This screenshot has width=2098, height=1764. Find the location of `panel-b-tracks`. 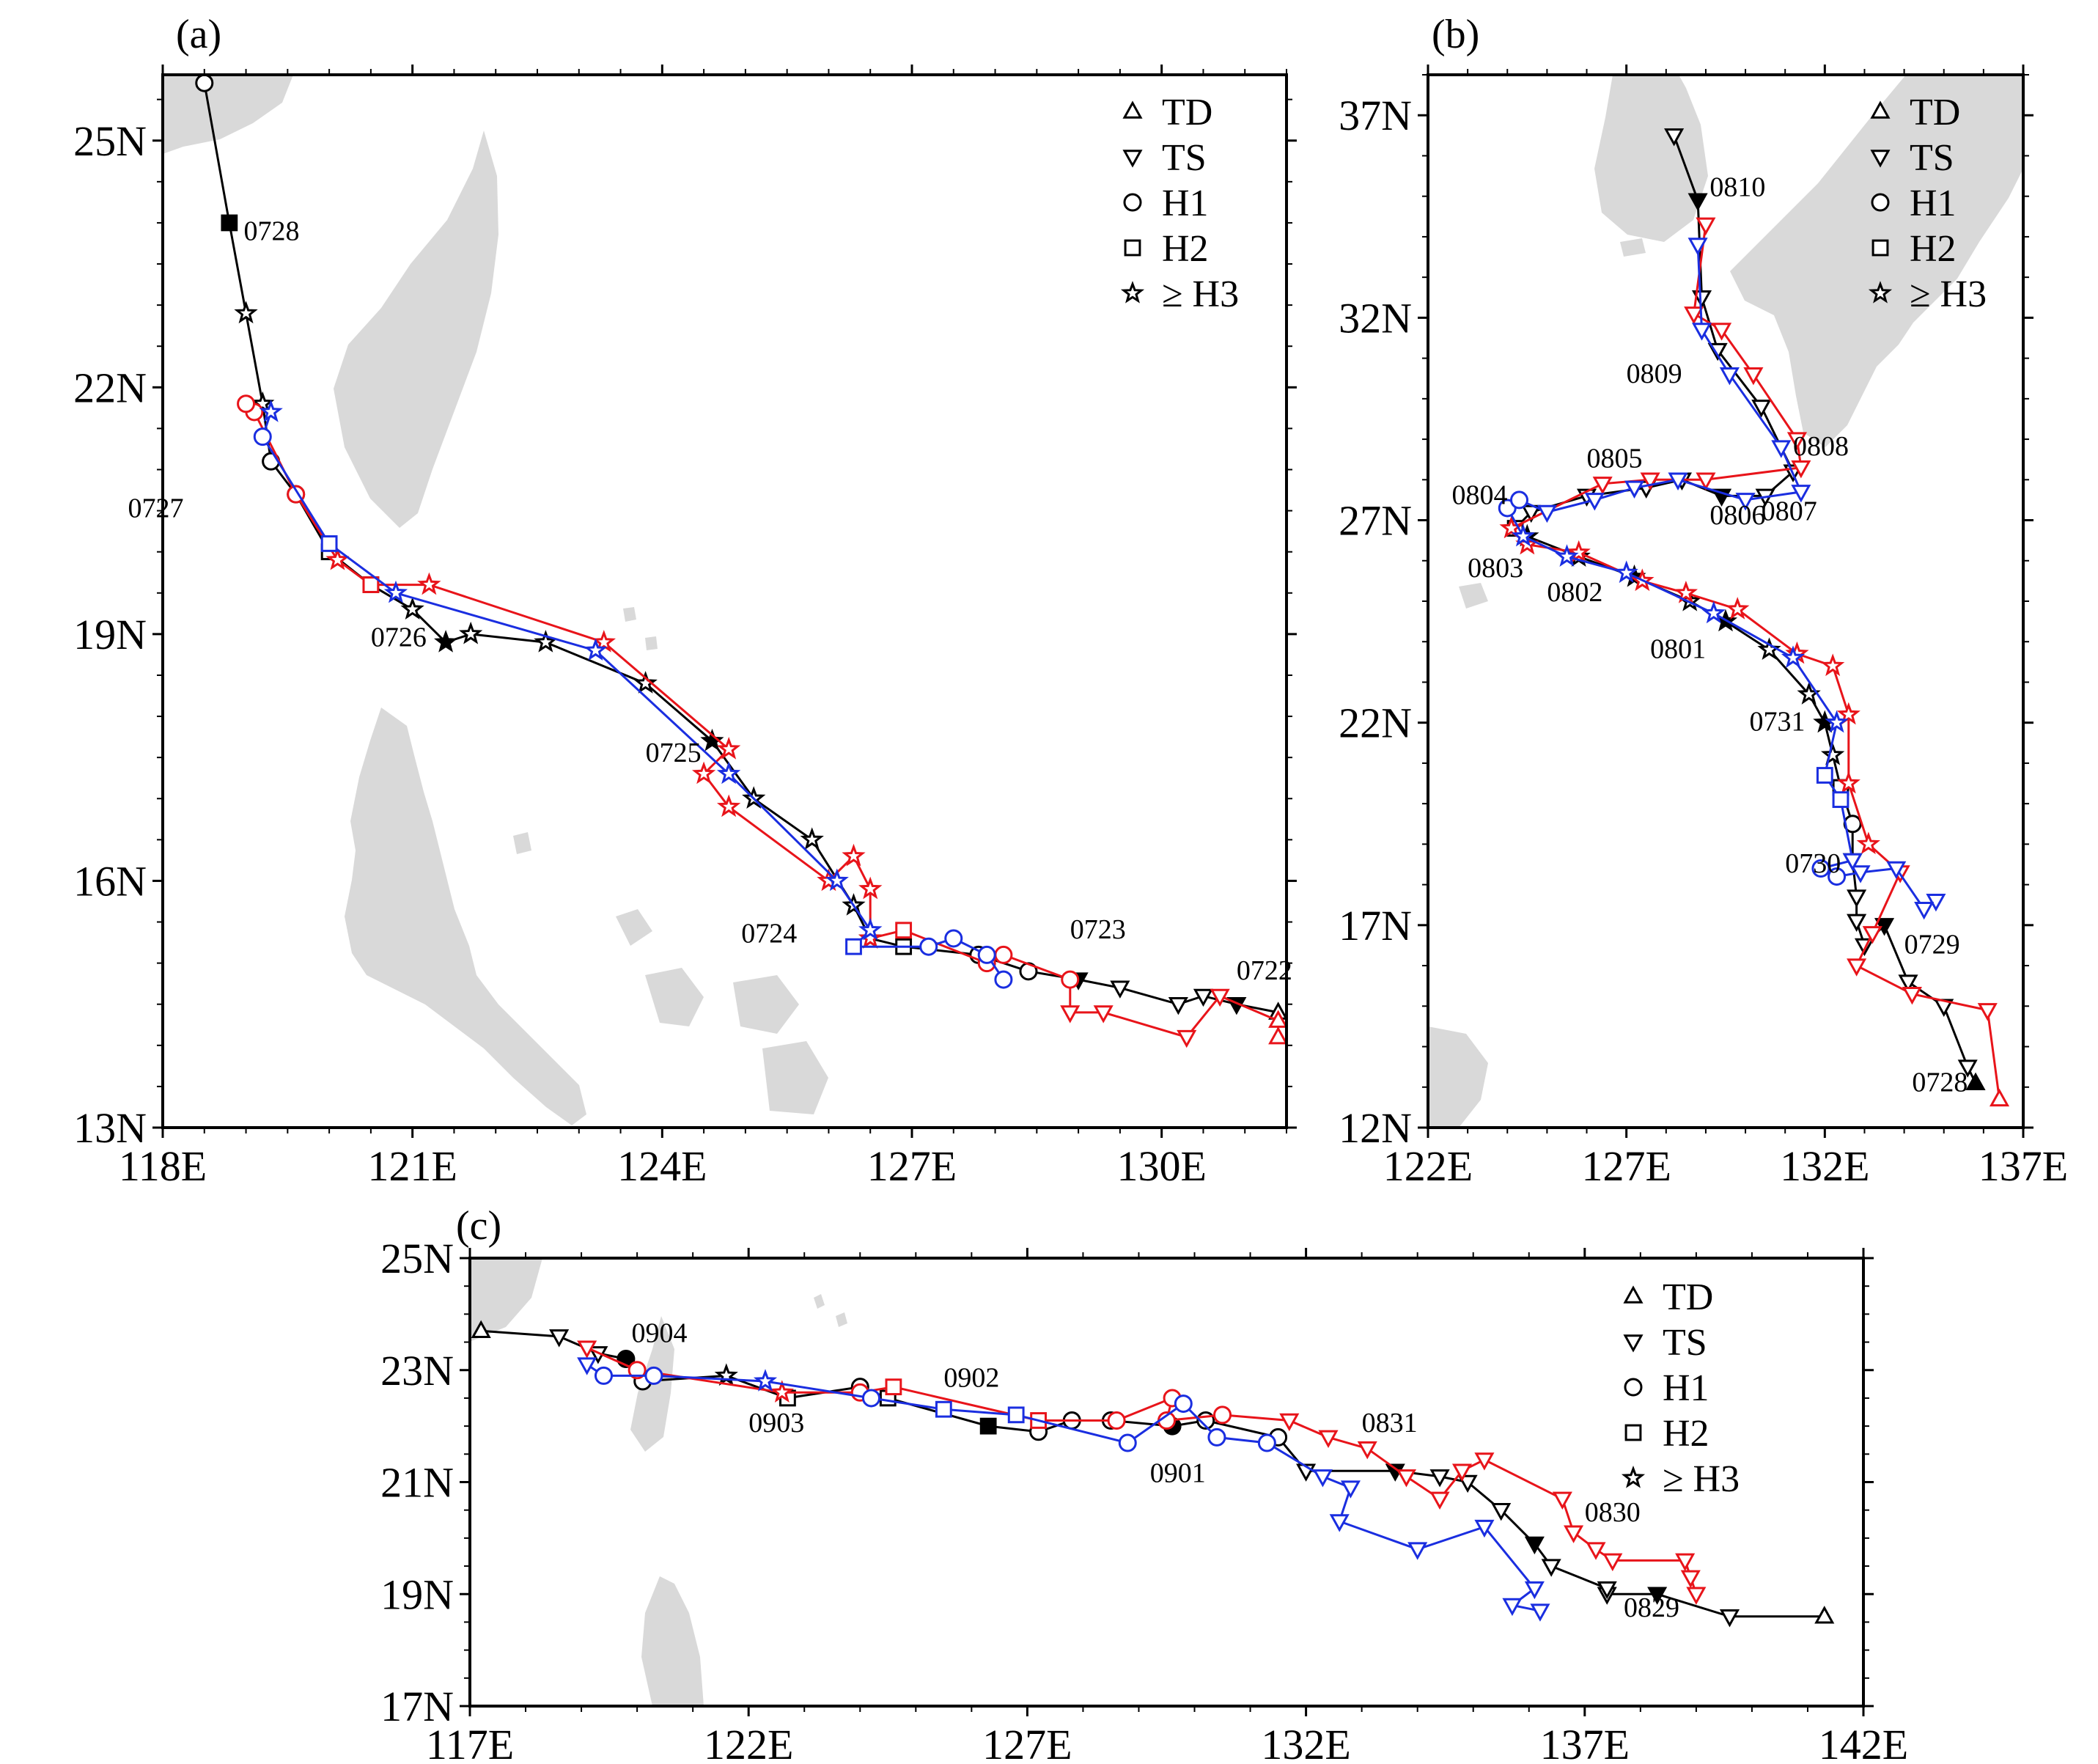

panel-b-tracks is located at coordinates (1754, 617).